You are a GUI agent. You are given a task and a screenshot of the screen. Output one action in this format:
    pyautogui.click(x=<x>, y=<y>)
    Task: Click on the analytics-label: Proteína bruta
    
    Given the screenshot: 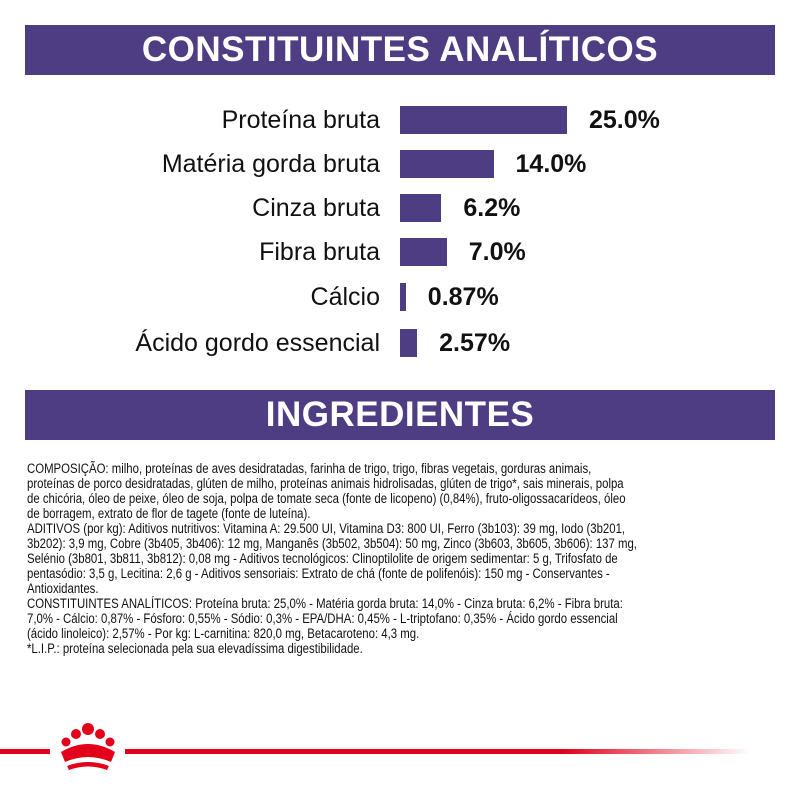 What is the action you would take?
    pyautogui.click(x=300, y=120)
    